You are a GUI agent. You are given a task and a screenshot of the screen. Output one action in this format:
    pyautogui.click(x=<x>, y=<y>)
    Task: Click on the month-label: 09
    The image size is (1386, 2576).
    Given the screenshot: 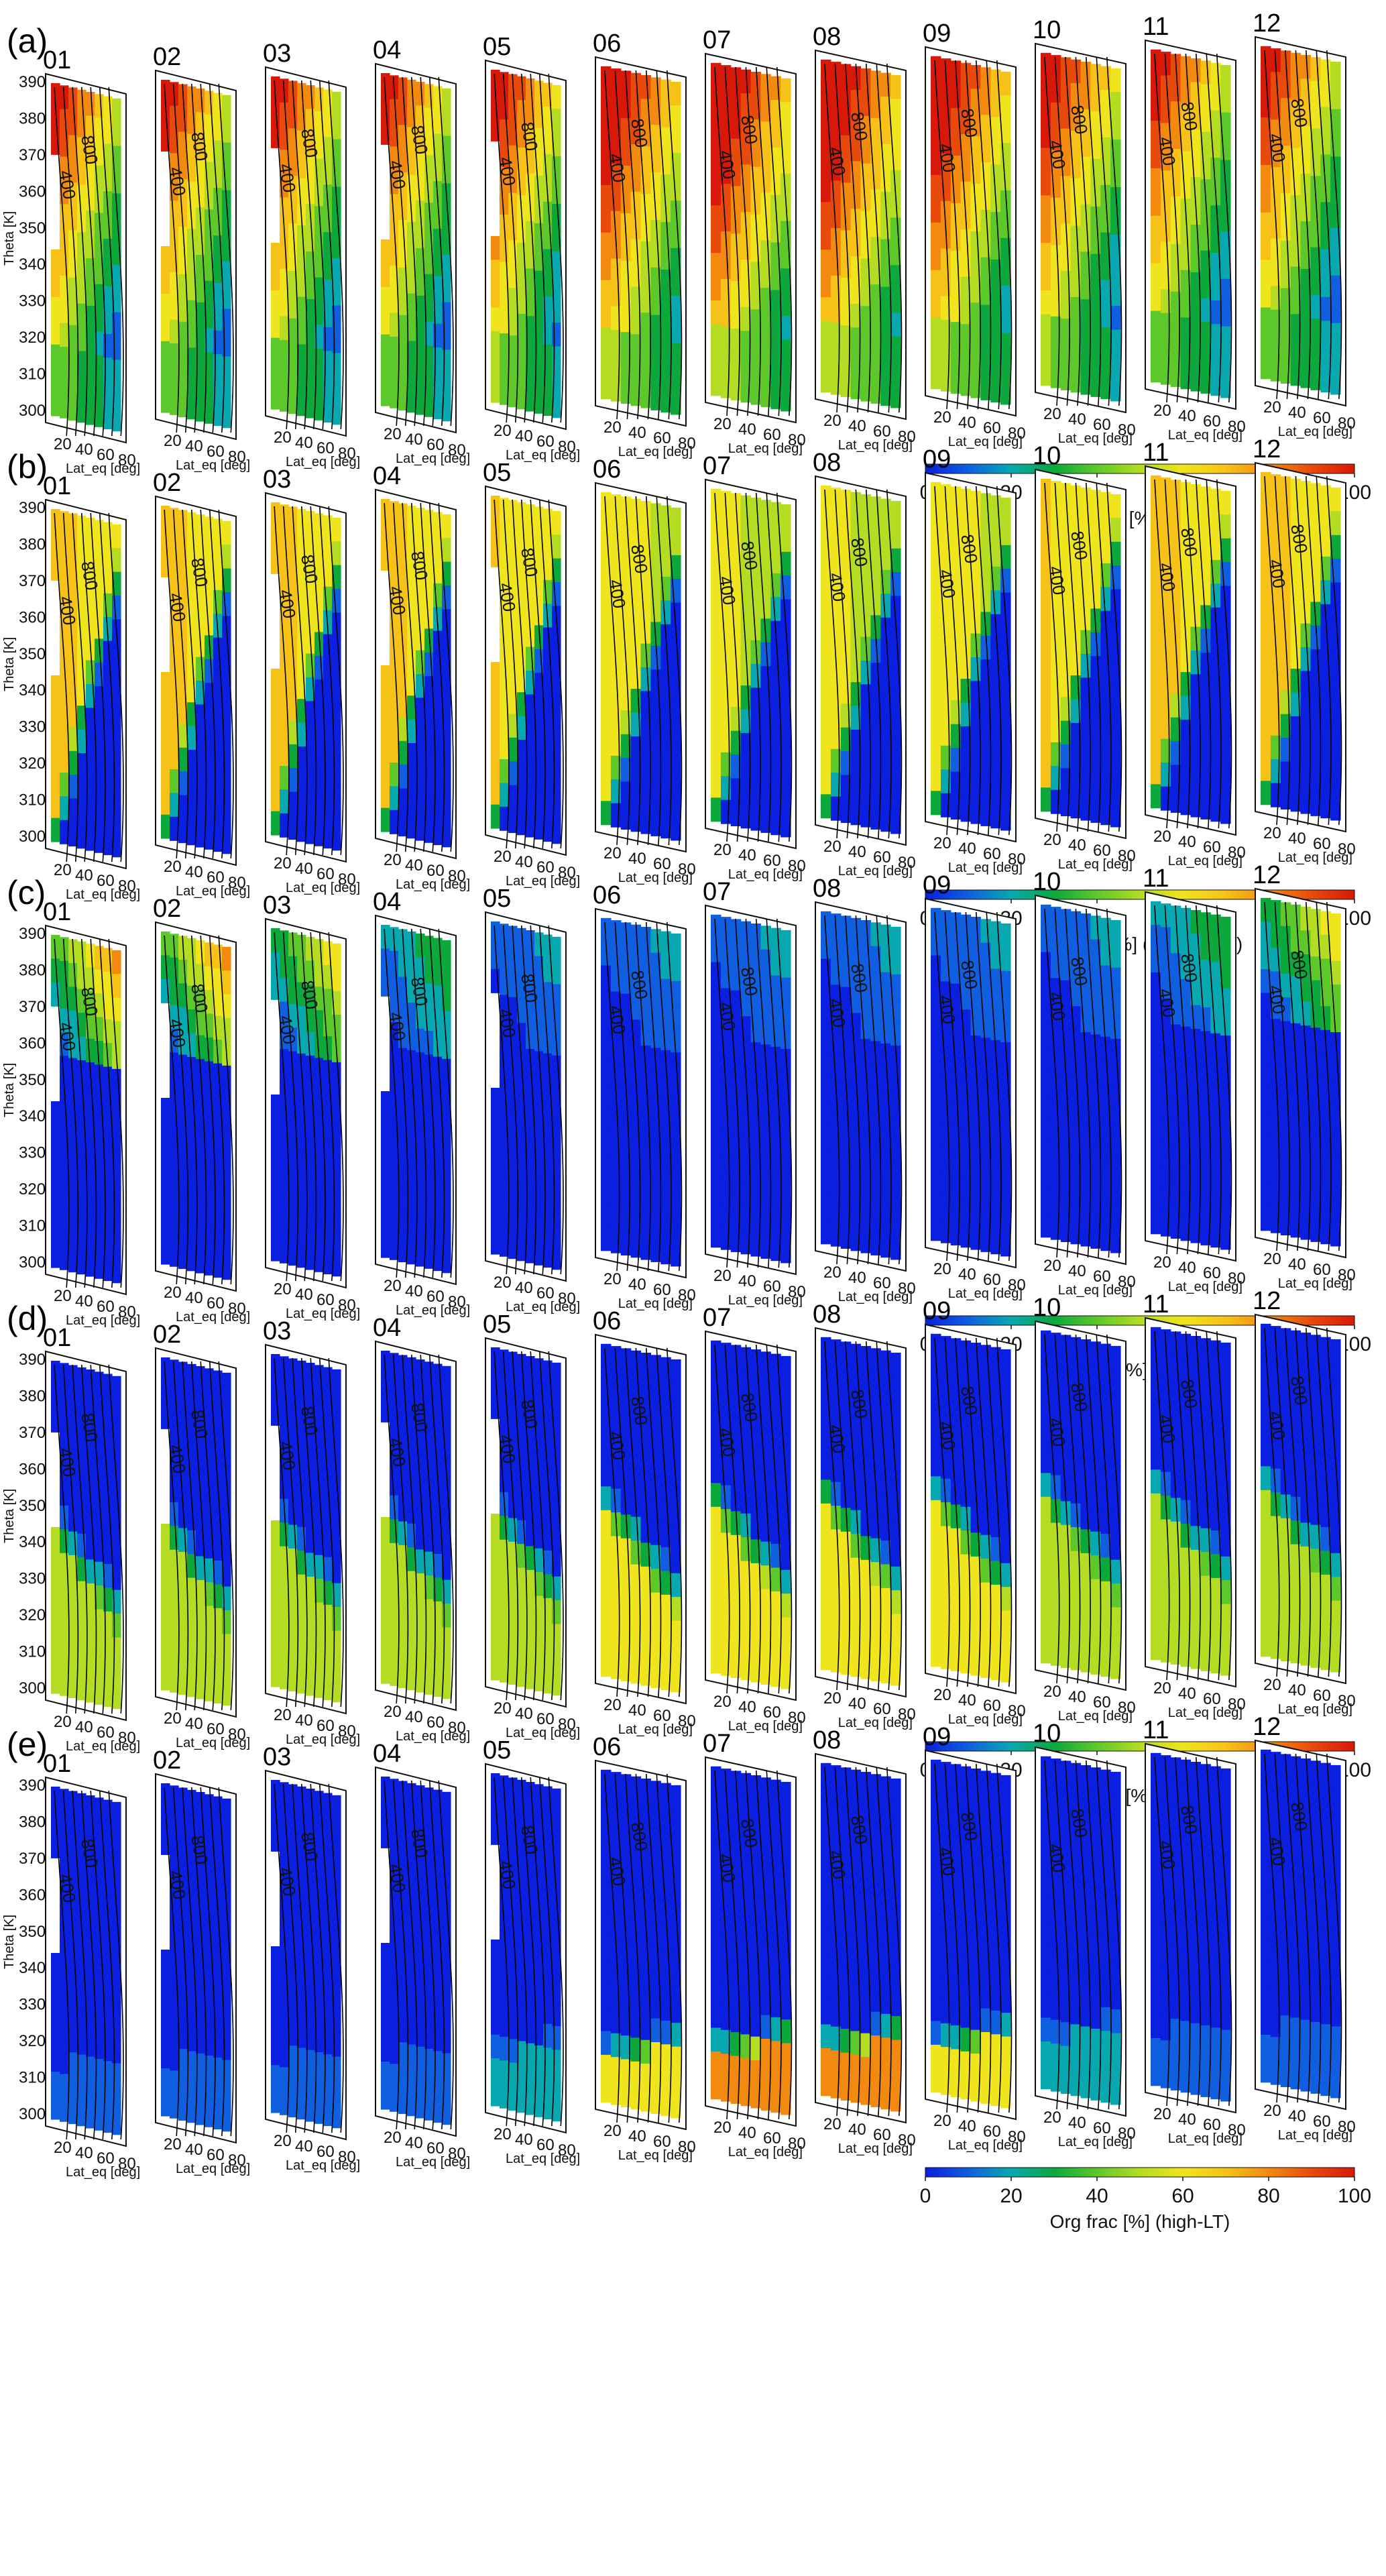 What is the action you would take?
    pyautogui.click(x=937, y=459)
    